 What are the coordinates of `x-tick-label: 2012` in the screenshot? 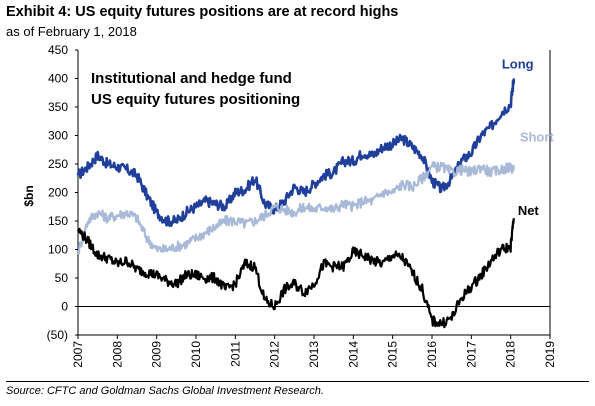 It's located at (275, 354).